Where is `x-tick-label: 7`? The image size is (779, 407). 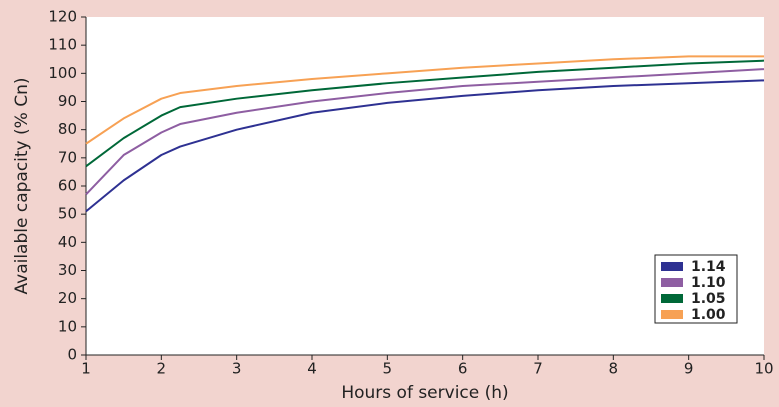
x-tick-label: 7 is located at coordinates (538, 369).